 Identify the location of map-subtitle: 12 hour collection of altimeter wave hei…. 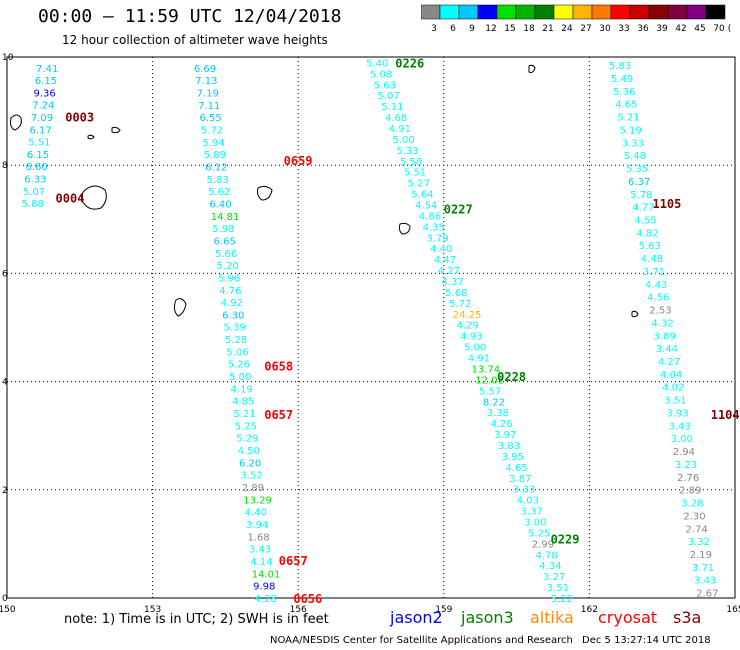
(195, 40).